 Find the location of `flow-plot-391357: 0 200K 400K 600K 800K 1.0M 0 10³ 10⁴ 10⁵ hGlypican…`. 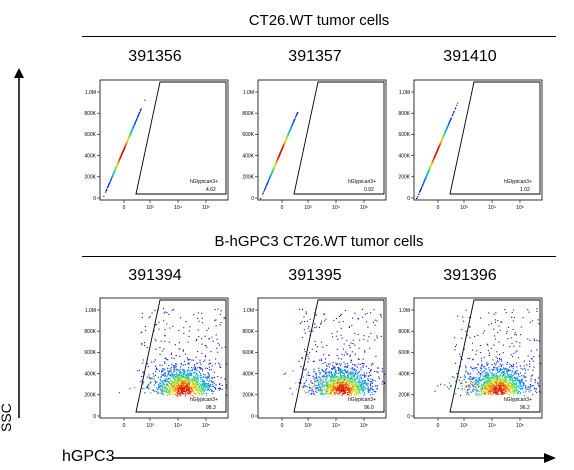

flow-plot-391357: 0 200K 400K 600K 800K 1.0M 0 10³ 10⁴ 10⁵ hGlypican… is located at coordinates (315, 148).